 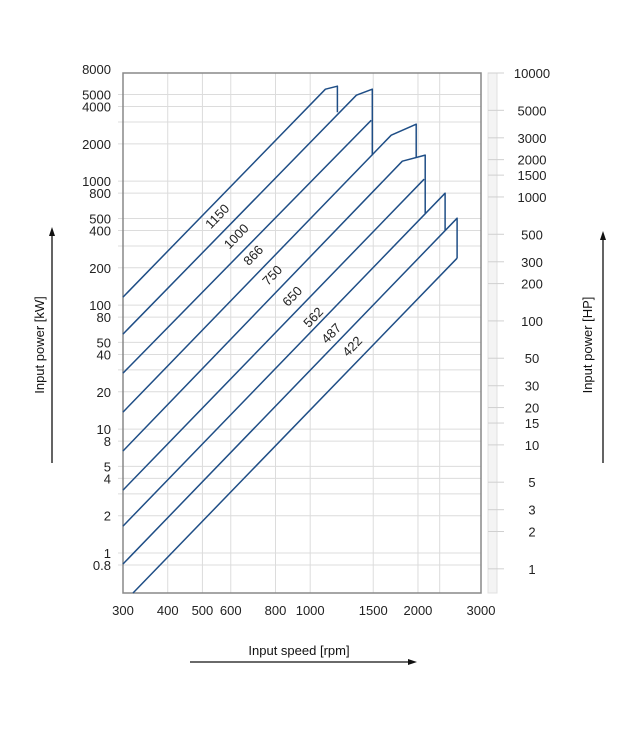 I want to click on y2-tick-label: 200, so click(x=532, y=284).